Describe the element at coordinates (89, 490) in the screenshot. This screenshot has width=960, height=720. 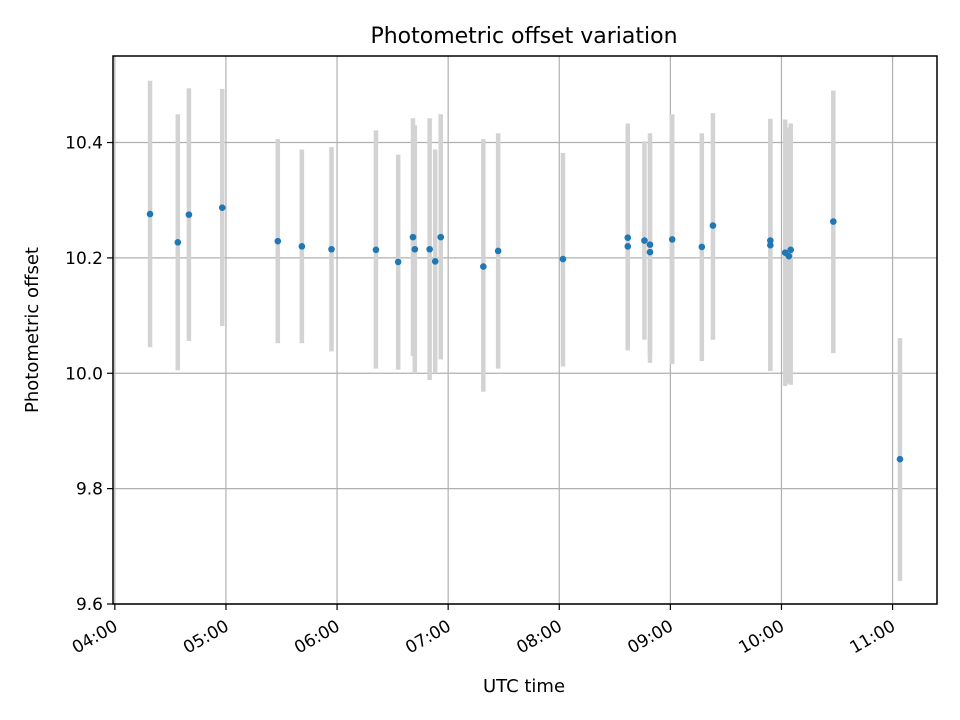
I see `y-tick-label: 9.8` at that location.